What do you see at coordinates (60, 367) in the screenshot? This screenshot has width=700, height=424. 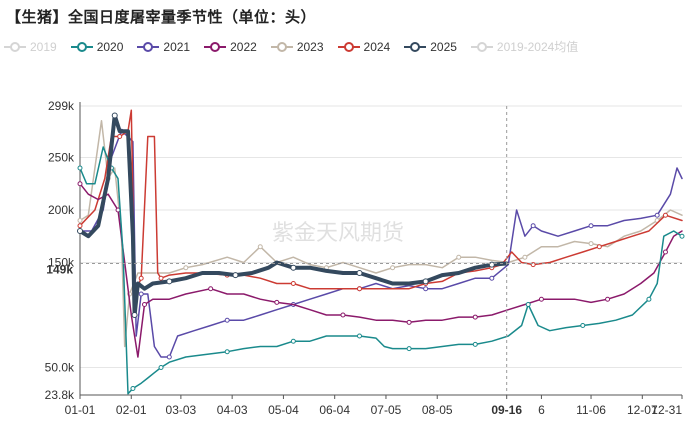 I see `y-tick-label: 50.0k` at bounding box center [60, 367].